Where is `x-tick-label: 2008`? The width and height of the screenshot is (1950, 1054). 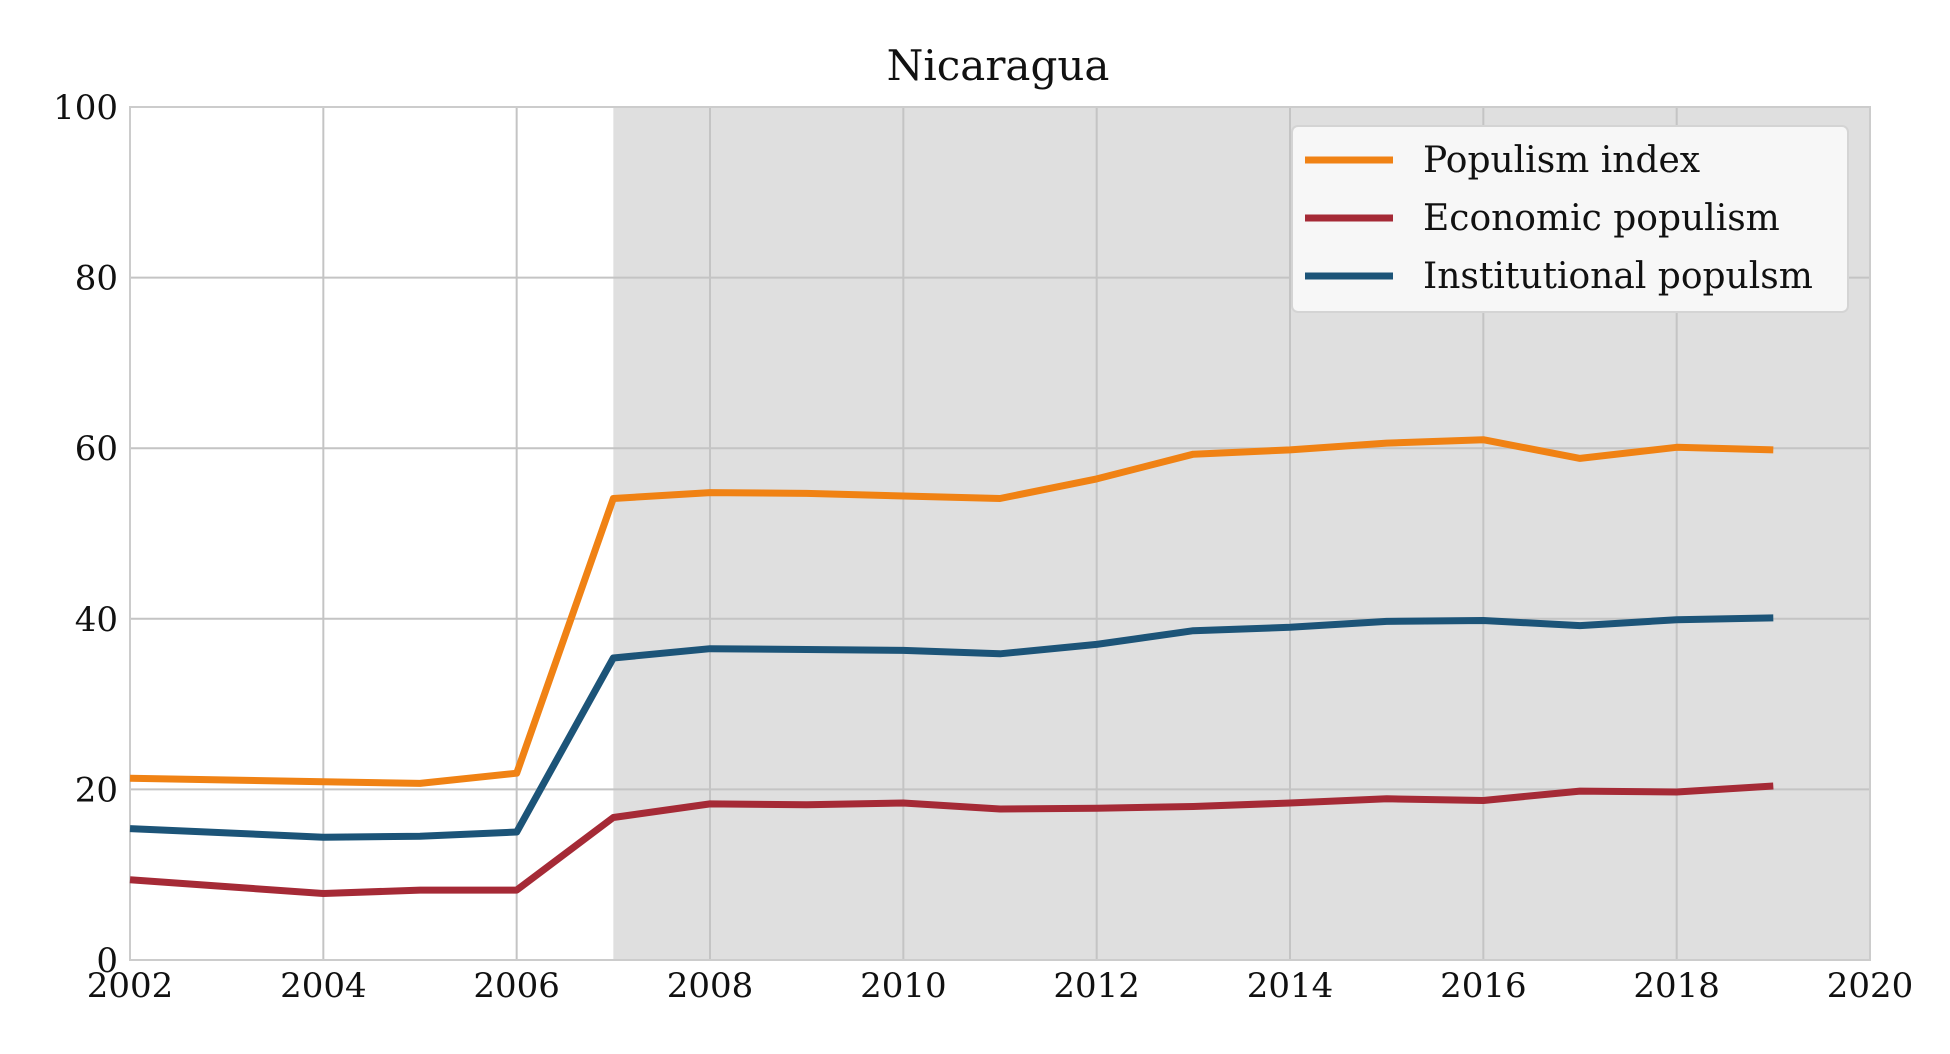
x-tick-label: 2008 is located at coordinates (710, 986).